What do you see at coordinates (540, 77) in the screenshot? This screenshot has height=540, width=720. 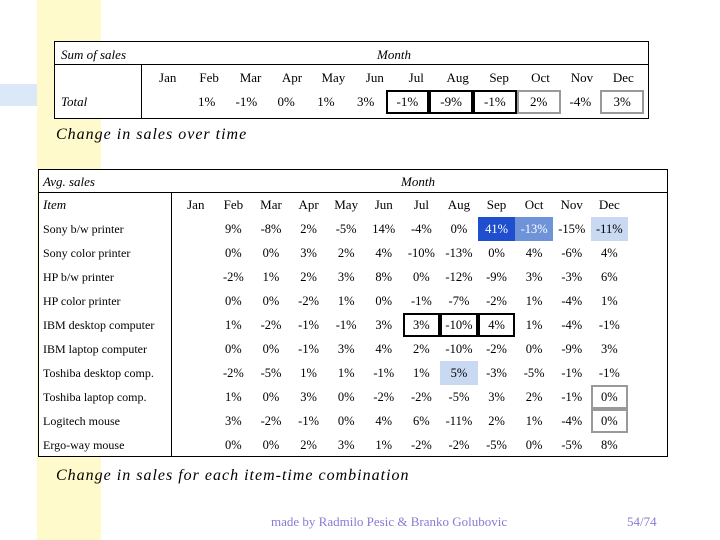 I see `month-header-cell: Oct` at bounding box center [540, 77].